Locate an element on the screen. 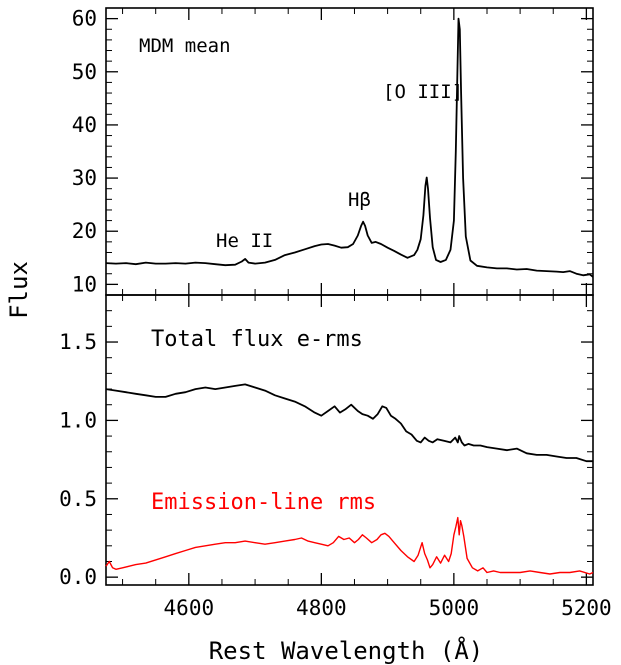 The height and width of the screenshot is (665, 621). series-label-emission-line: Emission-line rms is located at coordinates (263, 502).